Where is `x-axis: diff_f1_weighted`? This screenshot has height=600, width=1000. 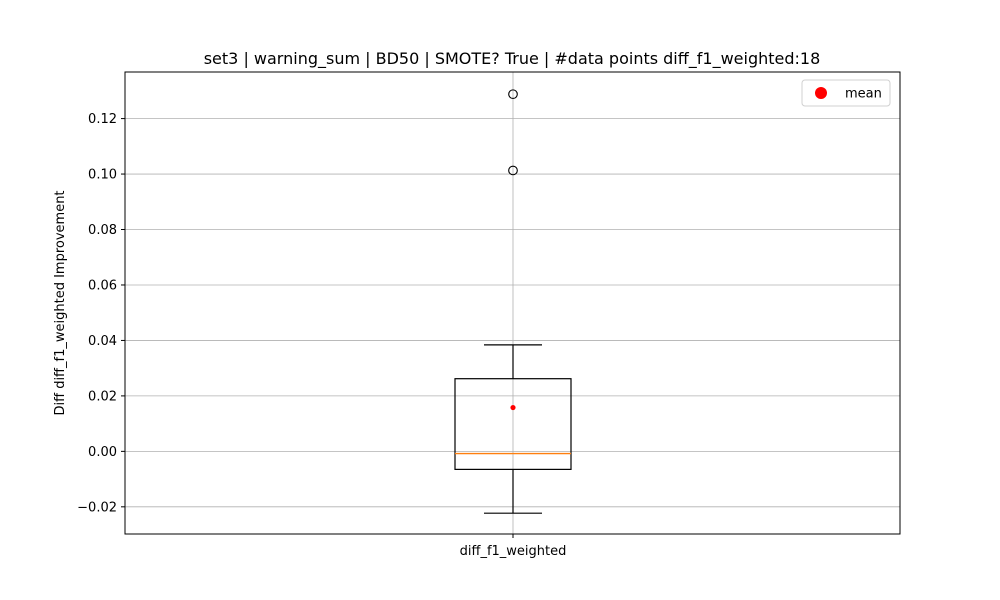 x-axis: diff_f1_weighted is located at coordinates (513, 546).